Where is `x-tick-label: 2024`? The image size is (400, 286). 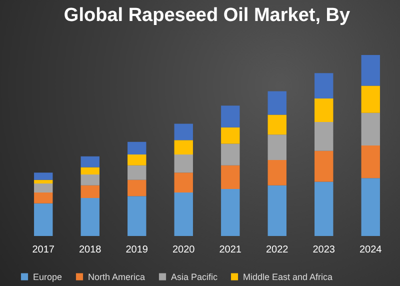 x-tick-label: 2024 is located at coordinates (371, 250).